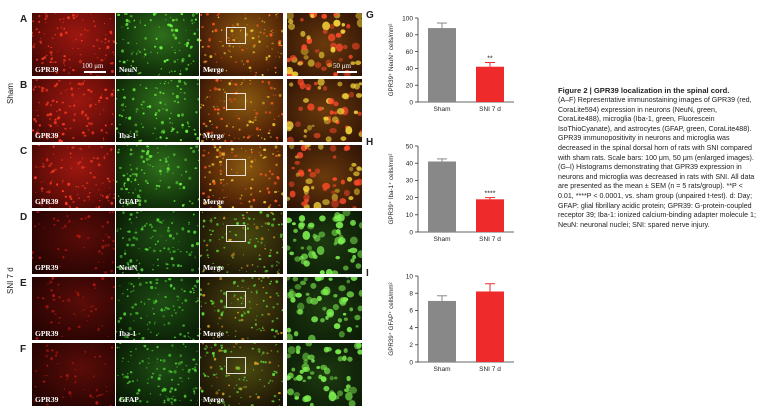 This screenshot has height=408, width=764. What do you see at coordinates (73, 110) in the screenshot?
I see `micrograph-b-1: GPR39` at bounding box center [73, 110].